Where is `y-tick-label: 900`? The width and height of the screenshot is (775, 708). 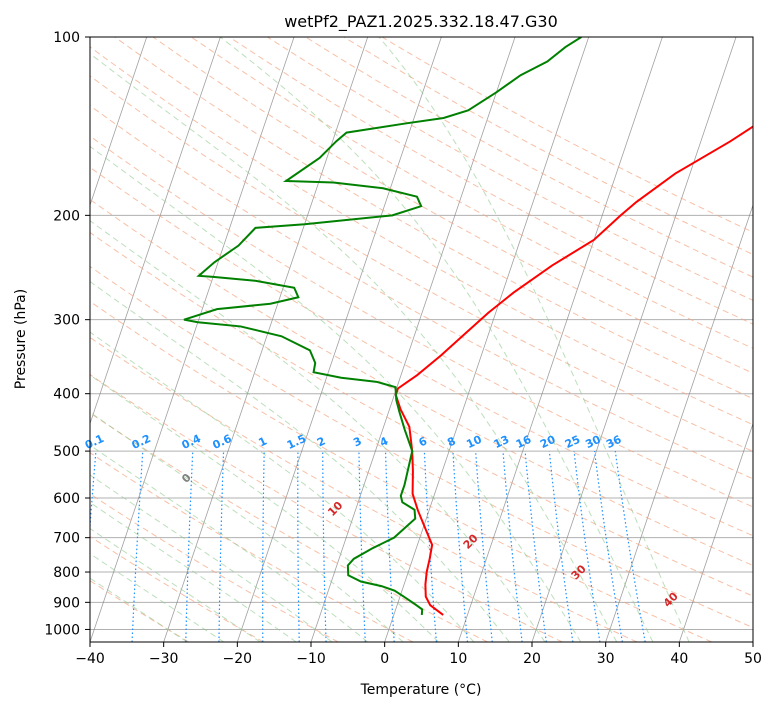 y-tick-label: 900 is located at coordinates (66, 603).